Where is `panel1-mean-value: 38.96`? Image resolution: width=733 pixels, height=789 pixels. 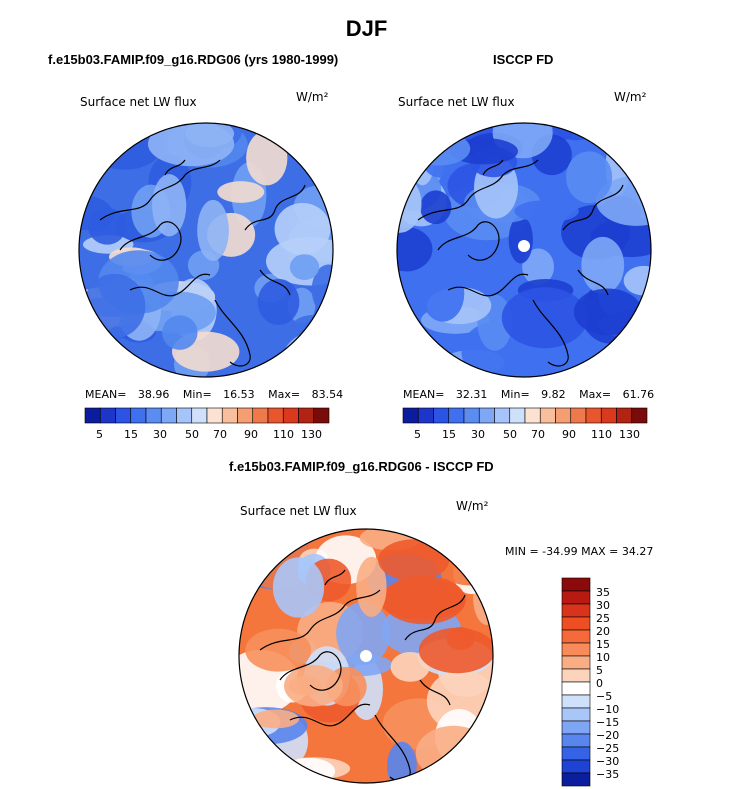 panel1-mean-value: 38.96 is located at coordinates (153, 394).